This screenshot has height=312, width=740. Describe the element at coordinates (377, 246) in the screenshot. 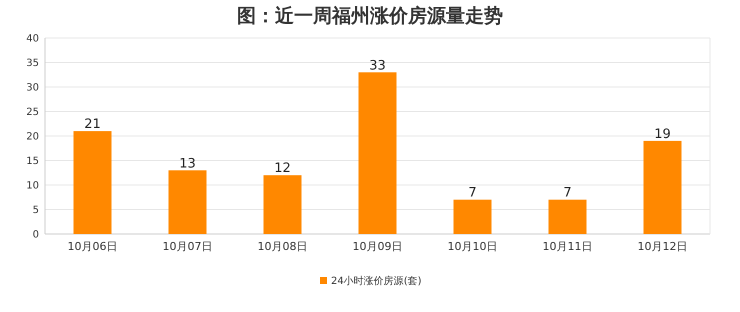

I see `x-tick-label: 10月09日` at that location.